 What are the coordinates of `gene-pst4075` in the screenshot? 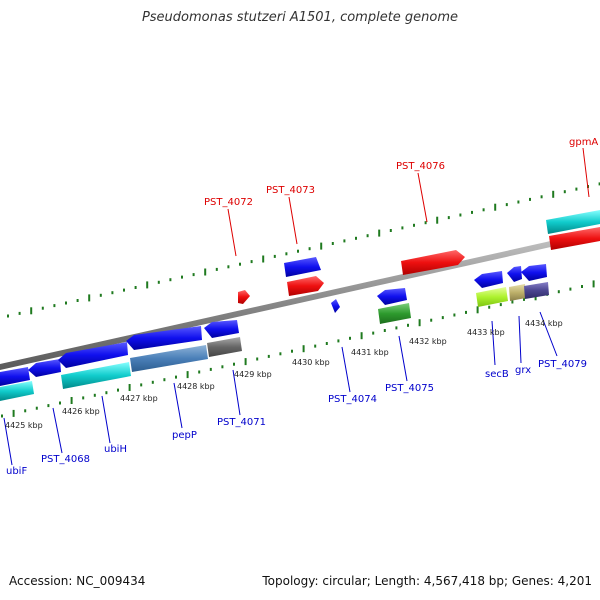 It's located at (394, 313).